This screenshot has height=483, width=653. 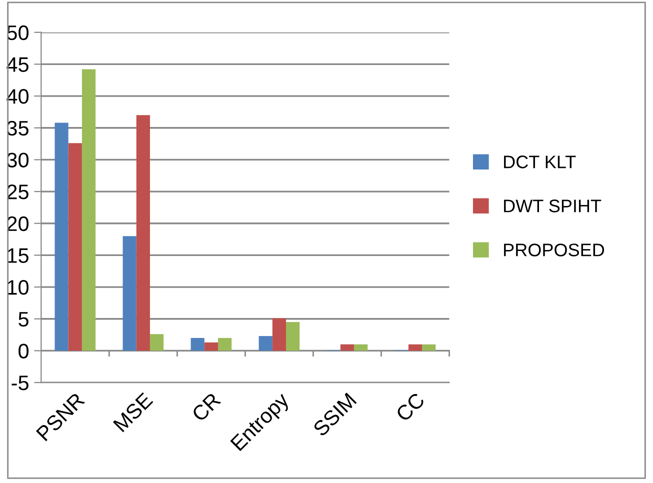 What do you see at coordinates (18, 224) in the screenshot?
I see `y-tick-label: 20` at bounding box center [18, 224].